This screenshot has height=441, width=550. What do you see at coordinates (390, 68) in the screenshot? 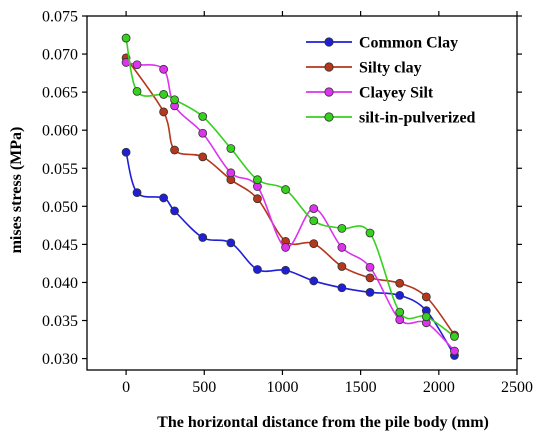
I see `legend-label: Silty clay` at bounding box center [390, 68].